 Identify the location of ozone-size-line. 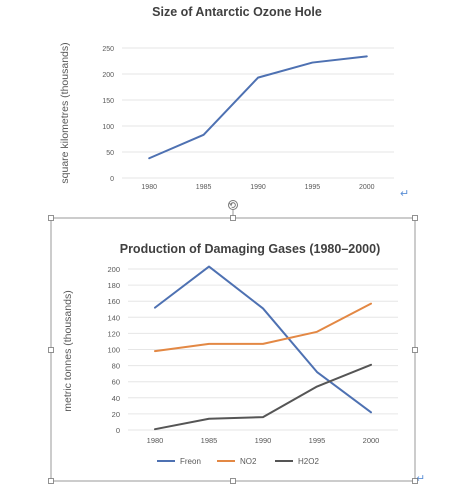
(258, 107).